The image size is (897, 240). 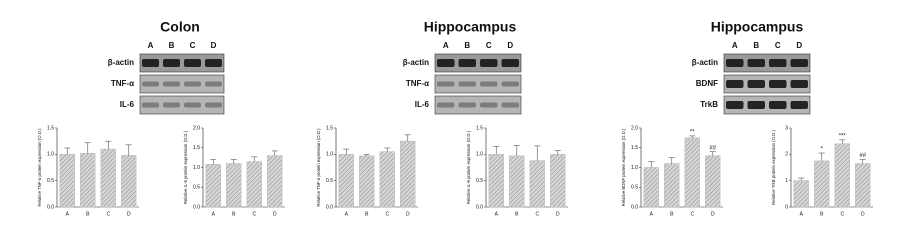 I want to click on y-axis-label: Relative TNF-α protein expression (O.D.), so click(x=39, y=167).